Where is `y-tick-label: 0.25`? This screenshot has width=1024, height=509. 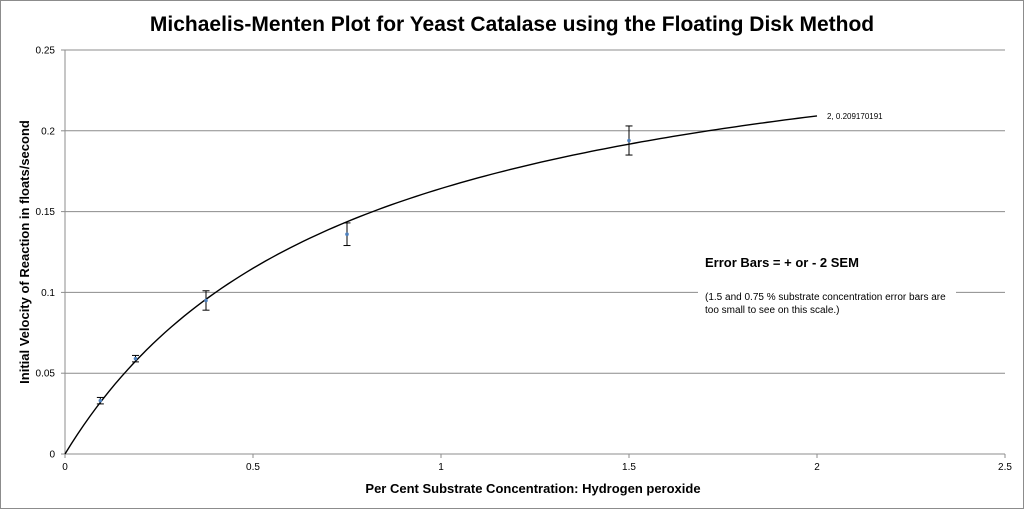 y-tick-label: 0.25 is located at coordinates (46, 51).